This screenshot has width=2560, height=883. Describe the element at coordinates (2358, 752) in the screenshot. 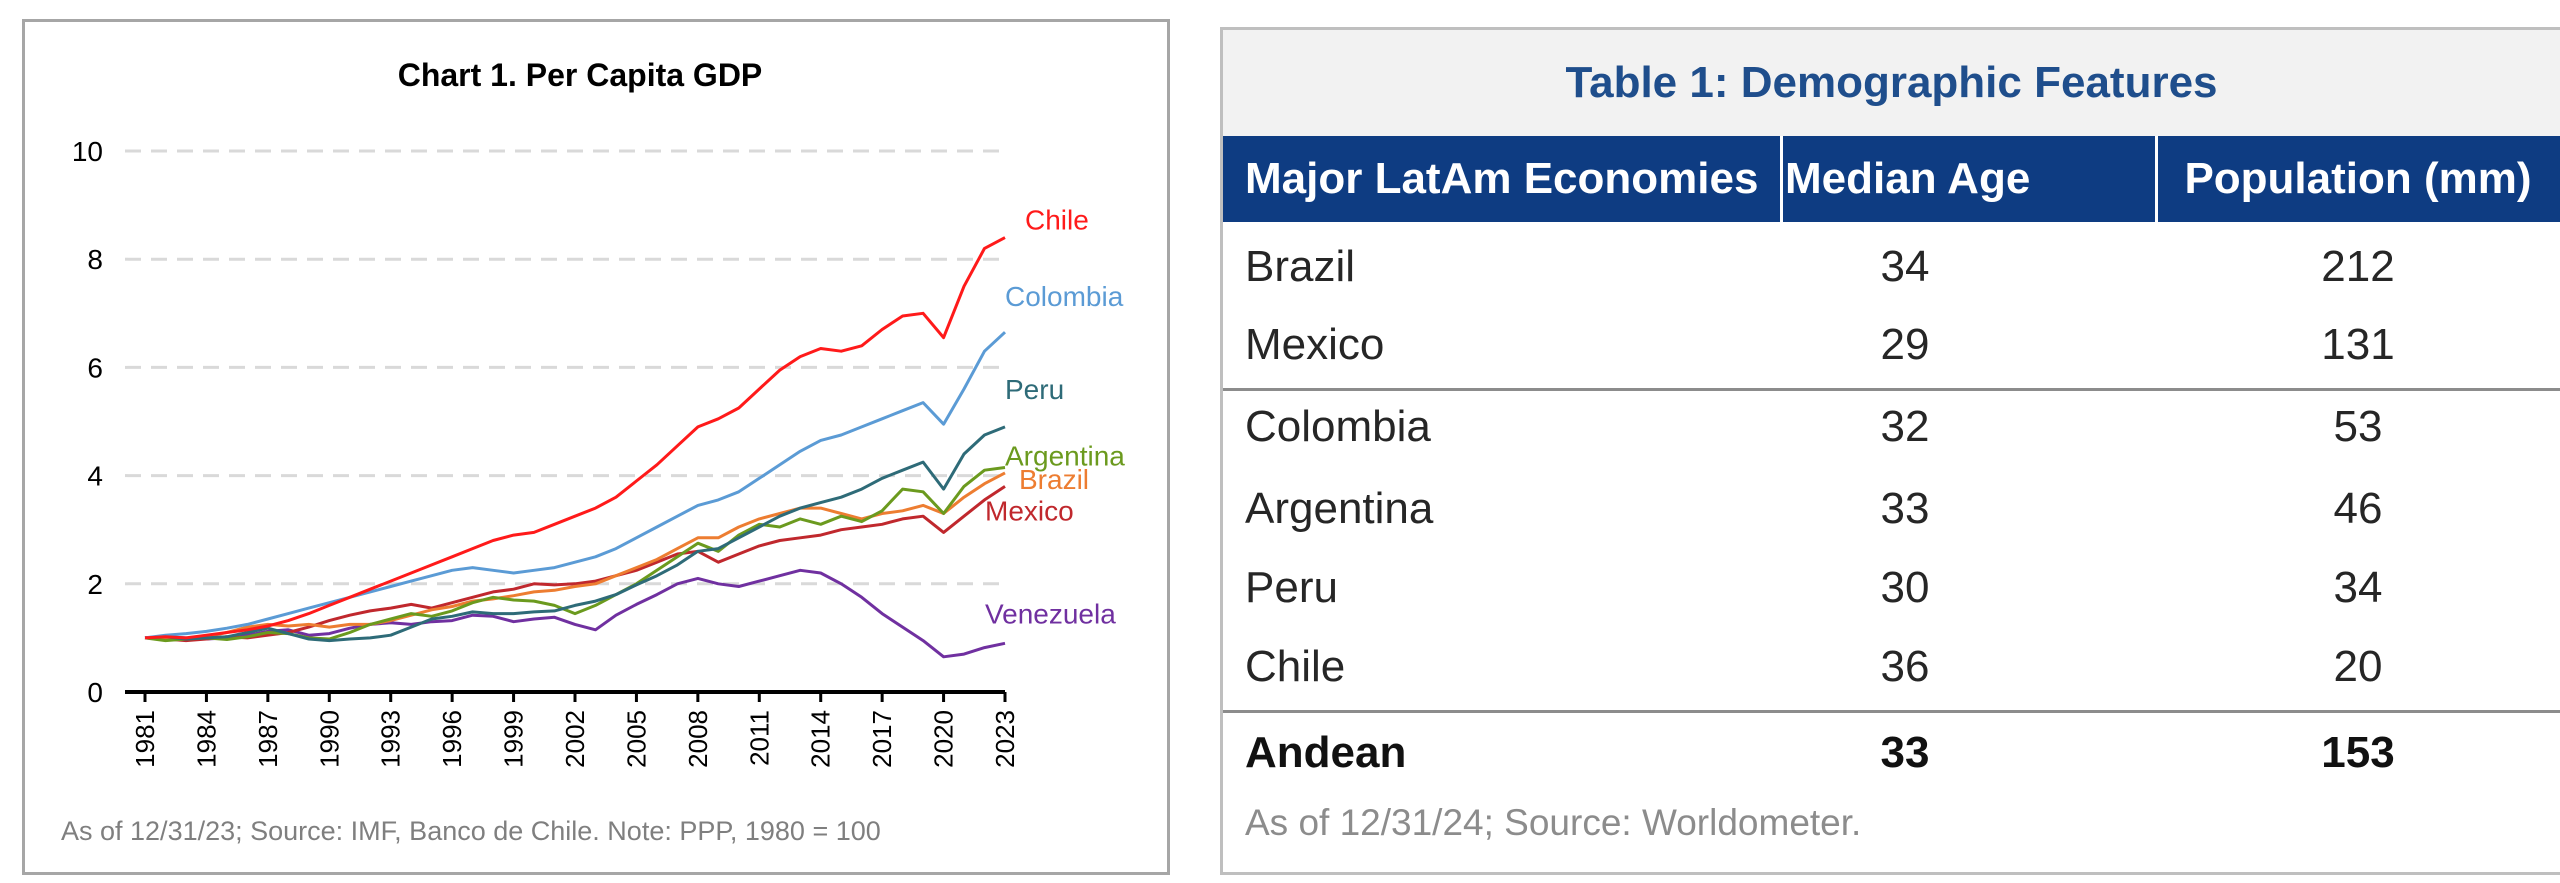

I see `total-population: 153` at that location.